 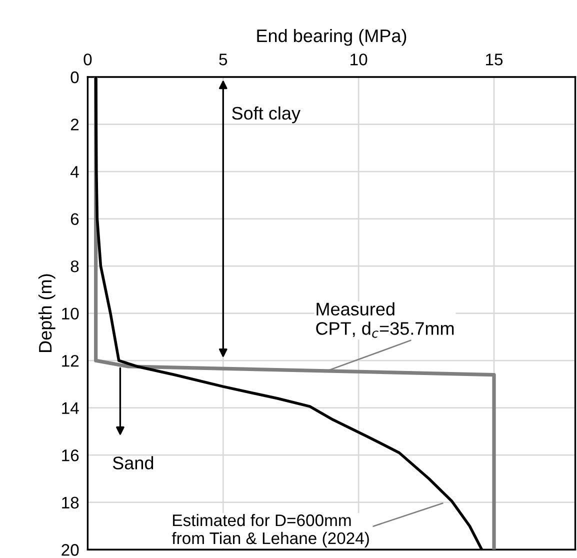 I want to click on y-tick-label: 0, so click(x=74, y=77).